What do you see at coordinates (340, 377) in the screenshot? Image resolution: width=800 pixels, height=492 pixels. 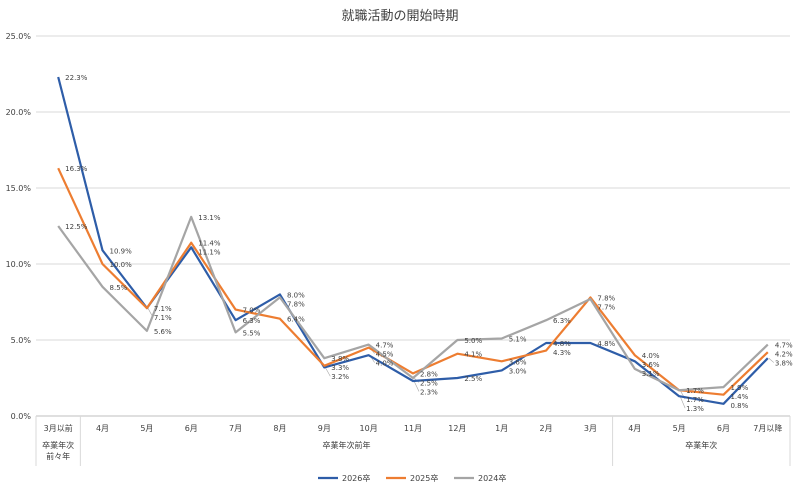 I see `data-label: 3.2%` at bounding box center [340, 377].